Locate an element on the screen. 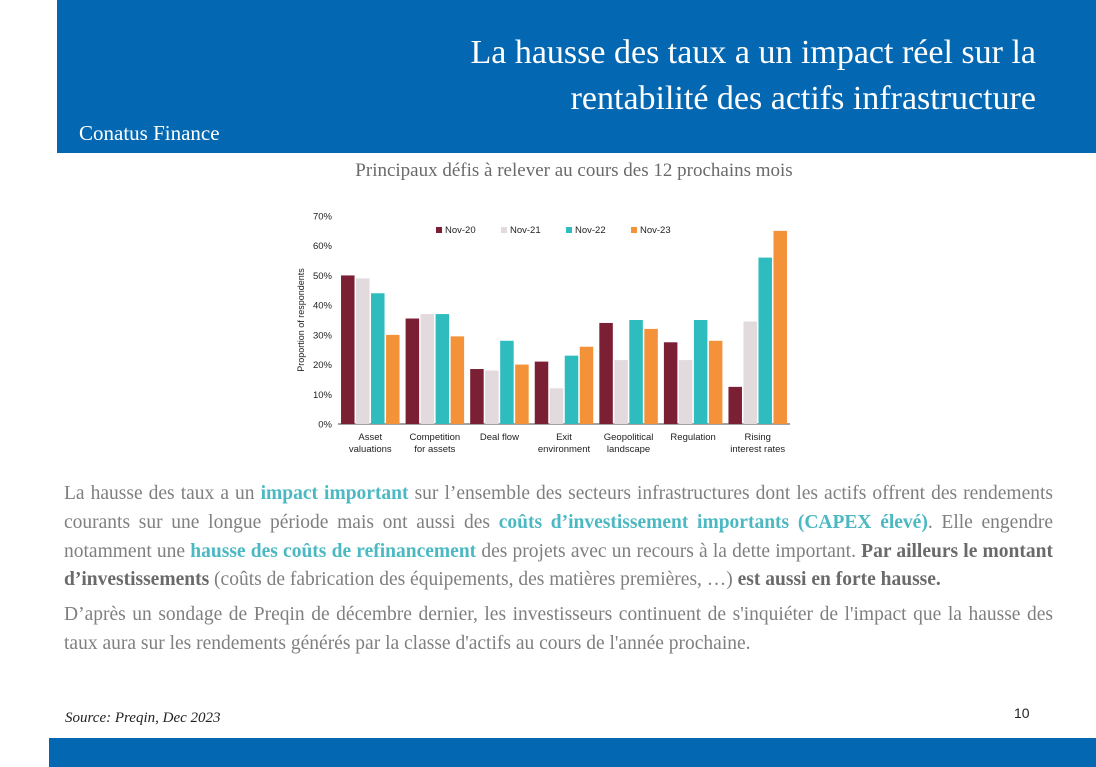  y-tick-label: 60% is located at coordinates (323, 246).